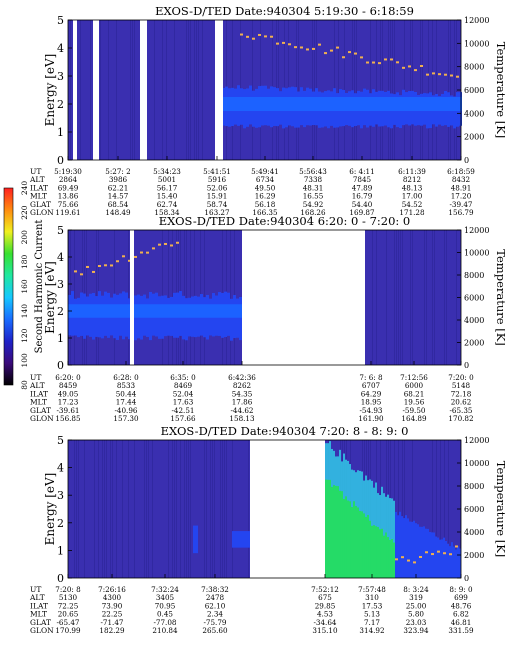 The height and width of the screenshot is (649, 505). I want to click on y-tick-label: 5, so click(60, 230).